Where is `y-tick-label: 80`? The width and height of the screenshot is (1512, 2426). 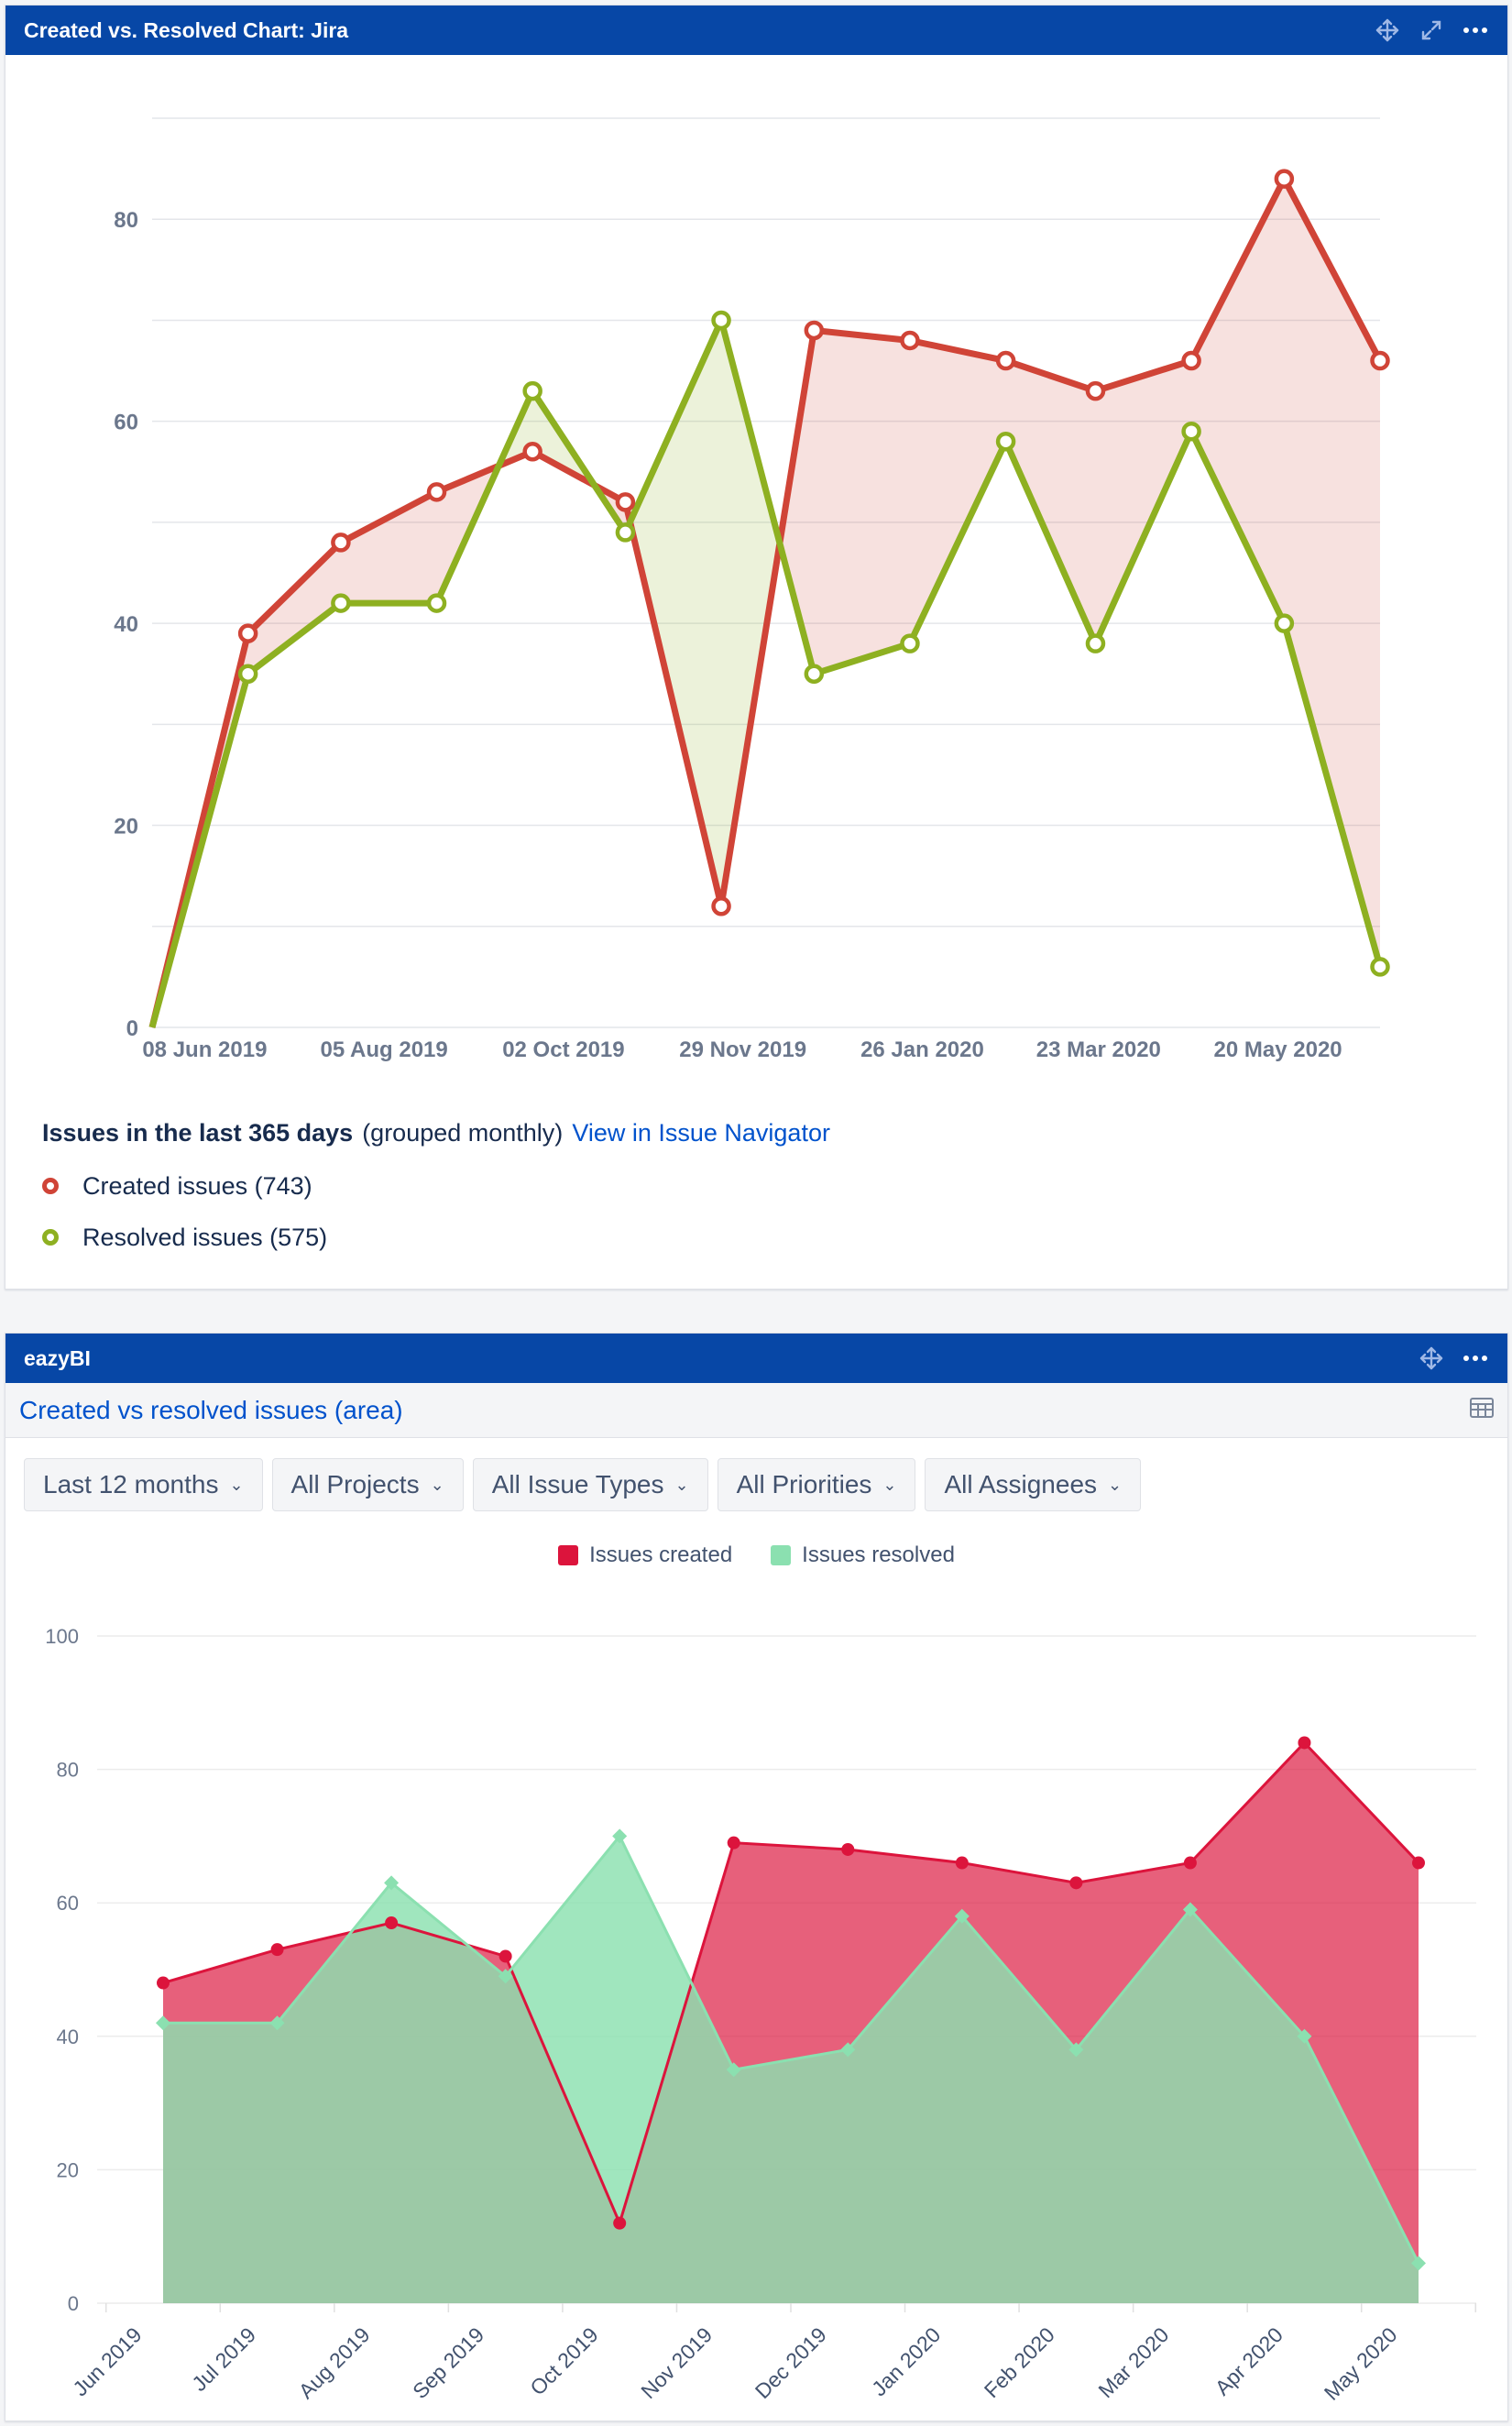 y-tick-label: 80 is located at coordinates (68, 1770).